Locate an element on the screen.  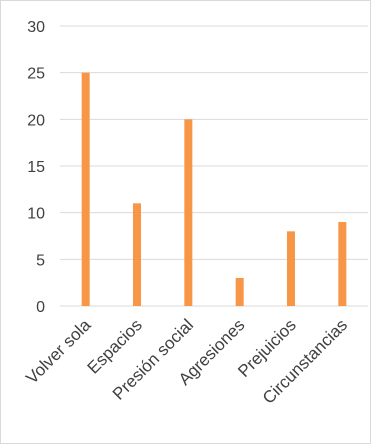
bar-espacios is located at coordinates (137, 254).